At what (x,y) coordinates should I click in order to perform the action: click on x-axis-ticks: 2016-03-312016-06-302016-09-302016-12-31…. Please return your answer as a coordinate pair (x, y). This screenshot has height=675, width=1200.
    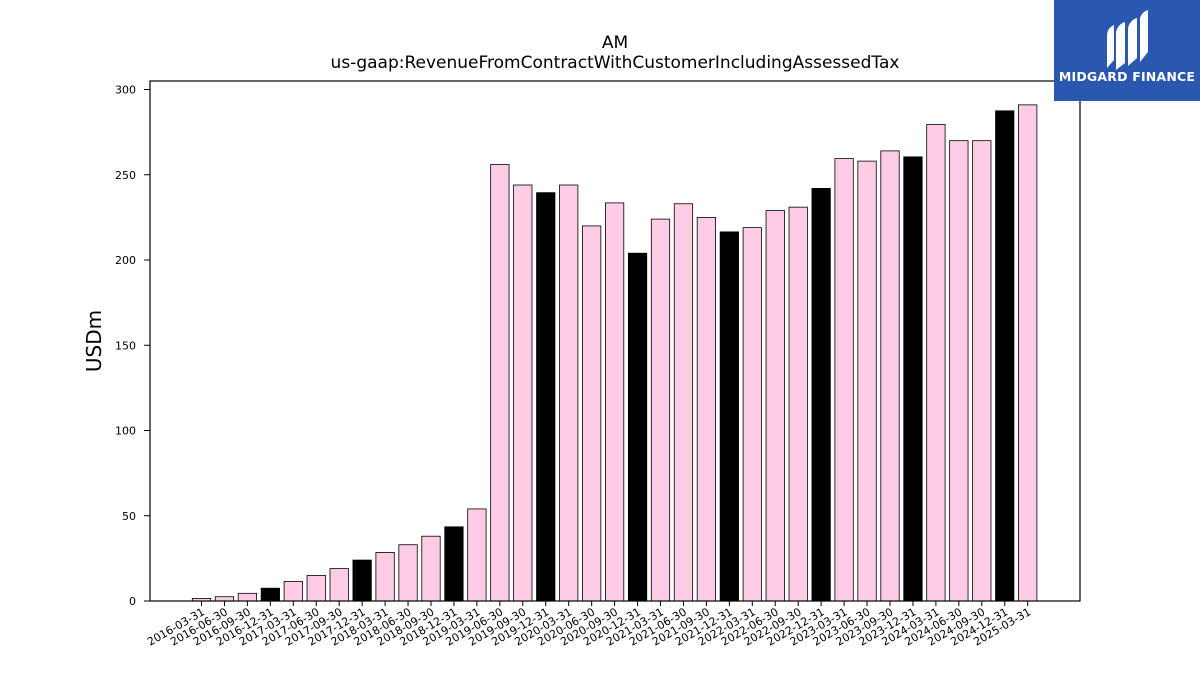
    Looking at the image, I should click on (589, 625).